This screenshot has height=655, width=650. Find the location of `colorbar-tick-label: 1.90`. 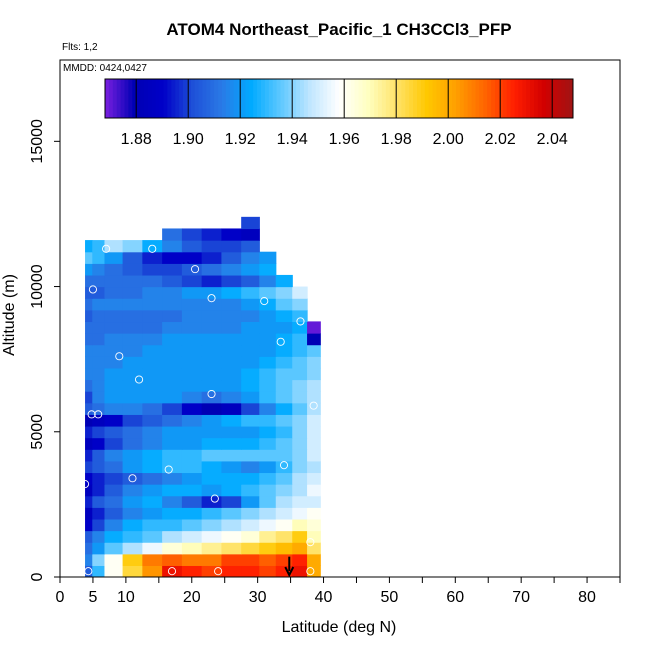

colorbar-tick-label: 1.90 is located at coordinates (188, 139).